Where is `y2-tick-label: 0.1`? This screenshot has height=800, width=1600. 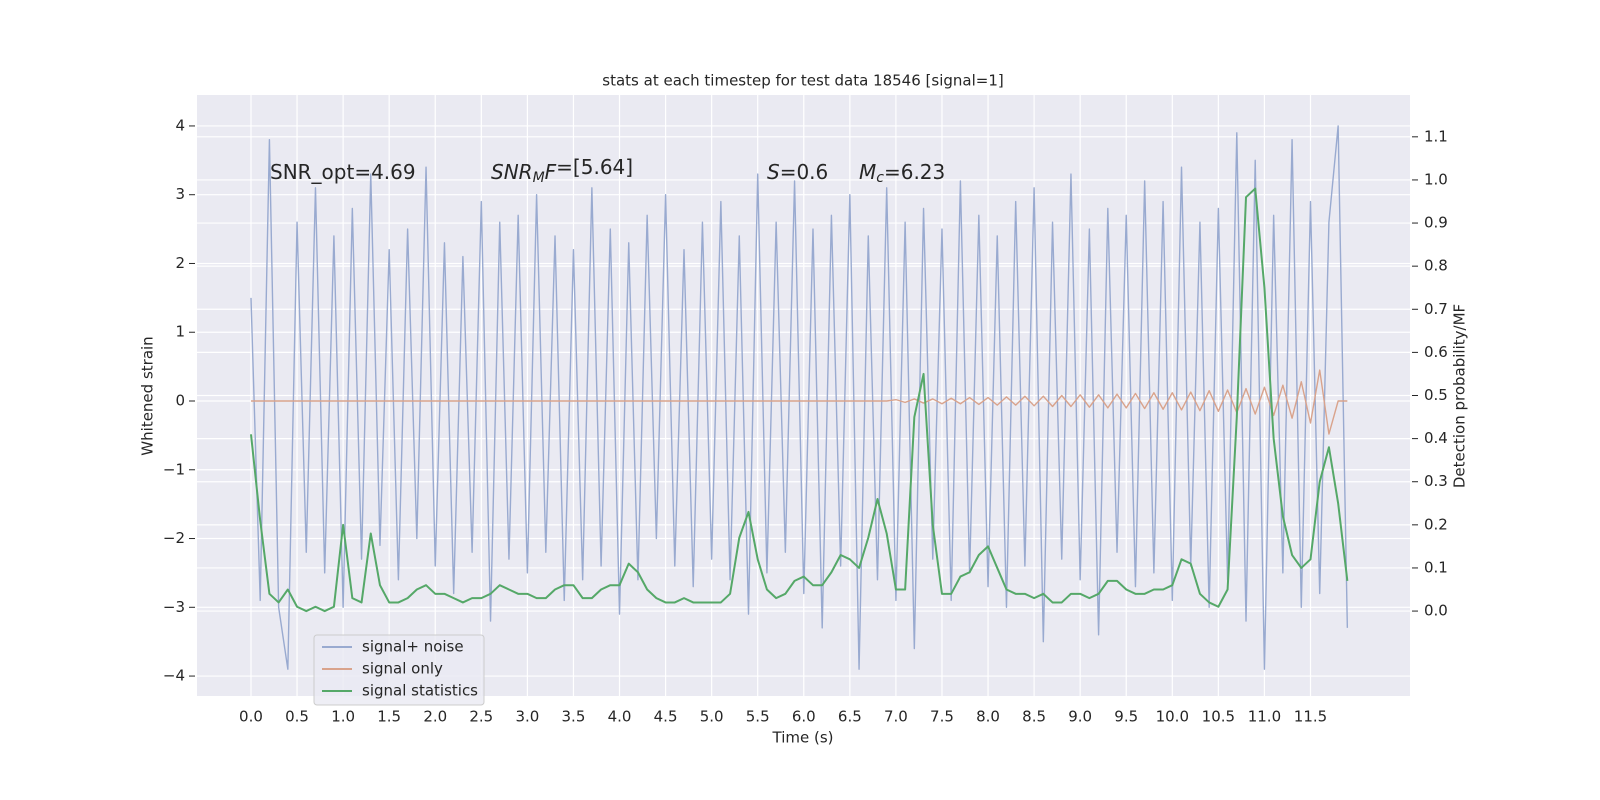
y2-tick-label: 0.1 is located at coordinates (1436, 567).